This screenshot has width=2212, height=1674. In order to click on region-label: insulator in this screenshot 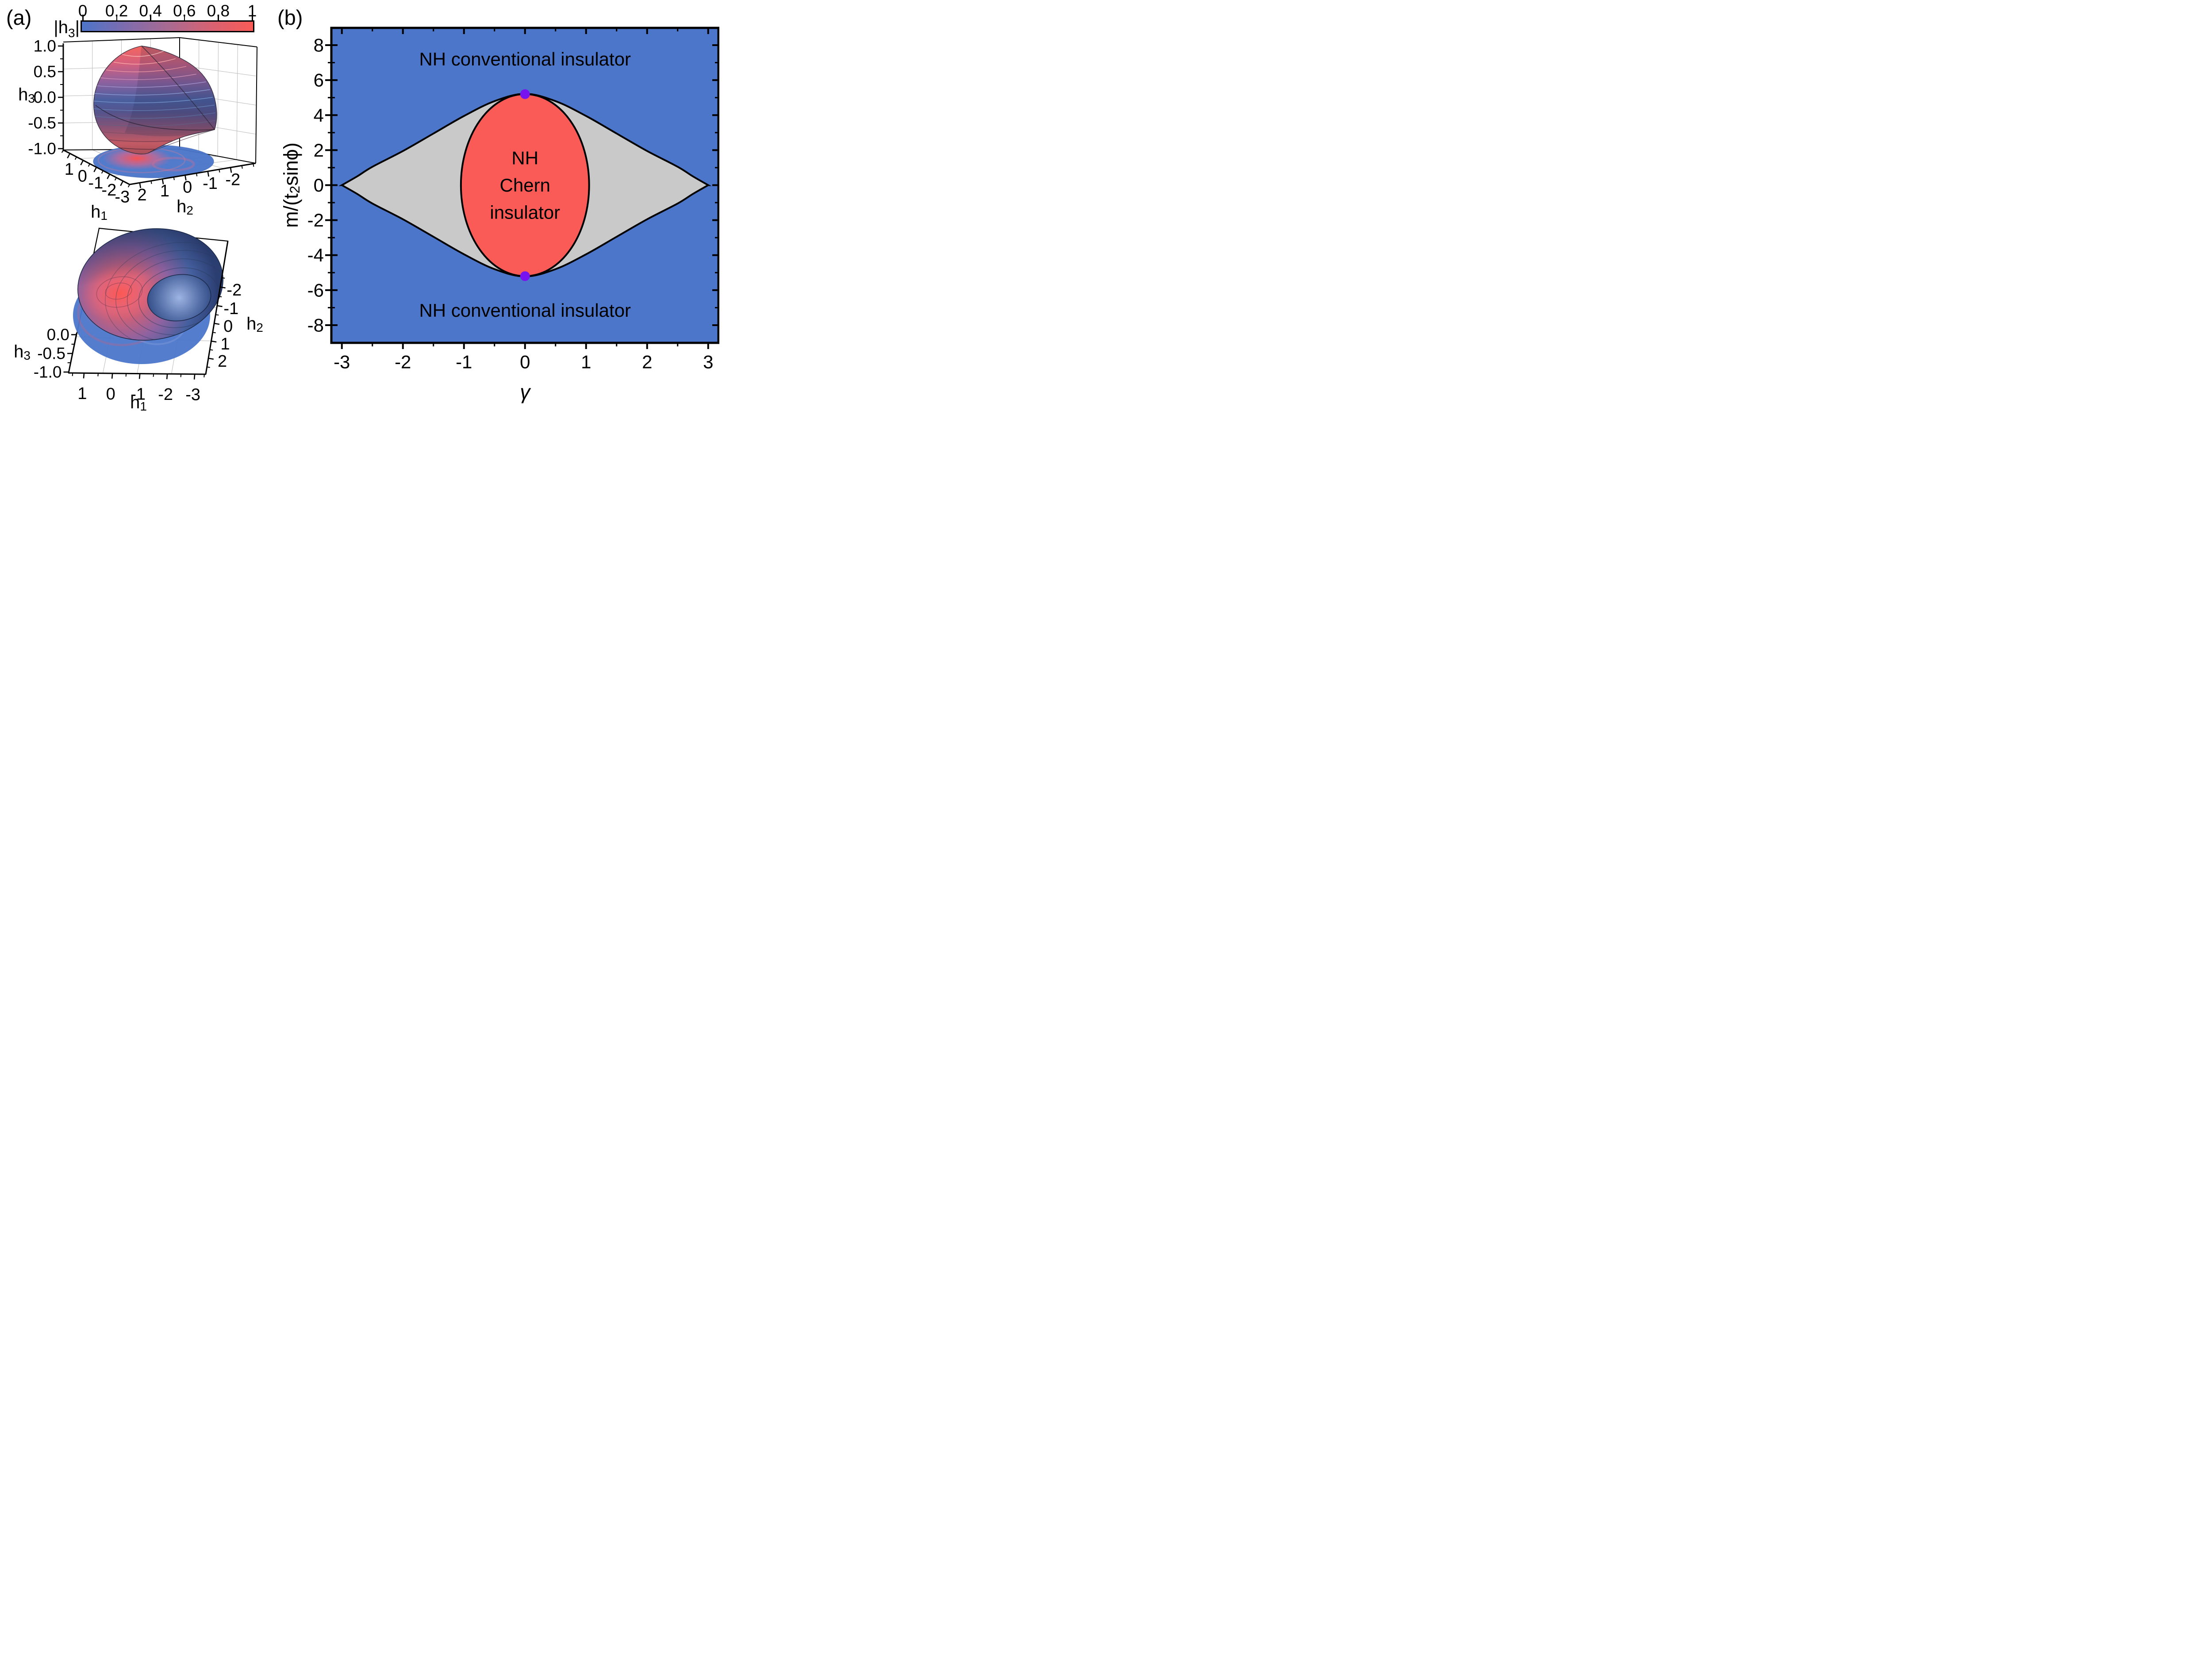, I will do `click(525, 212)`.